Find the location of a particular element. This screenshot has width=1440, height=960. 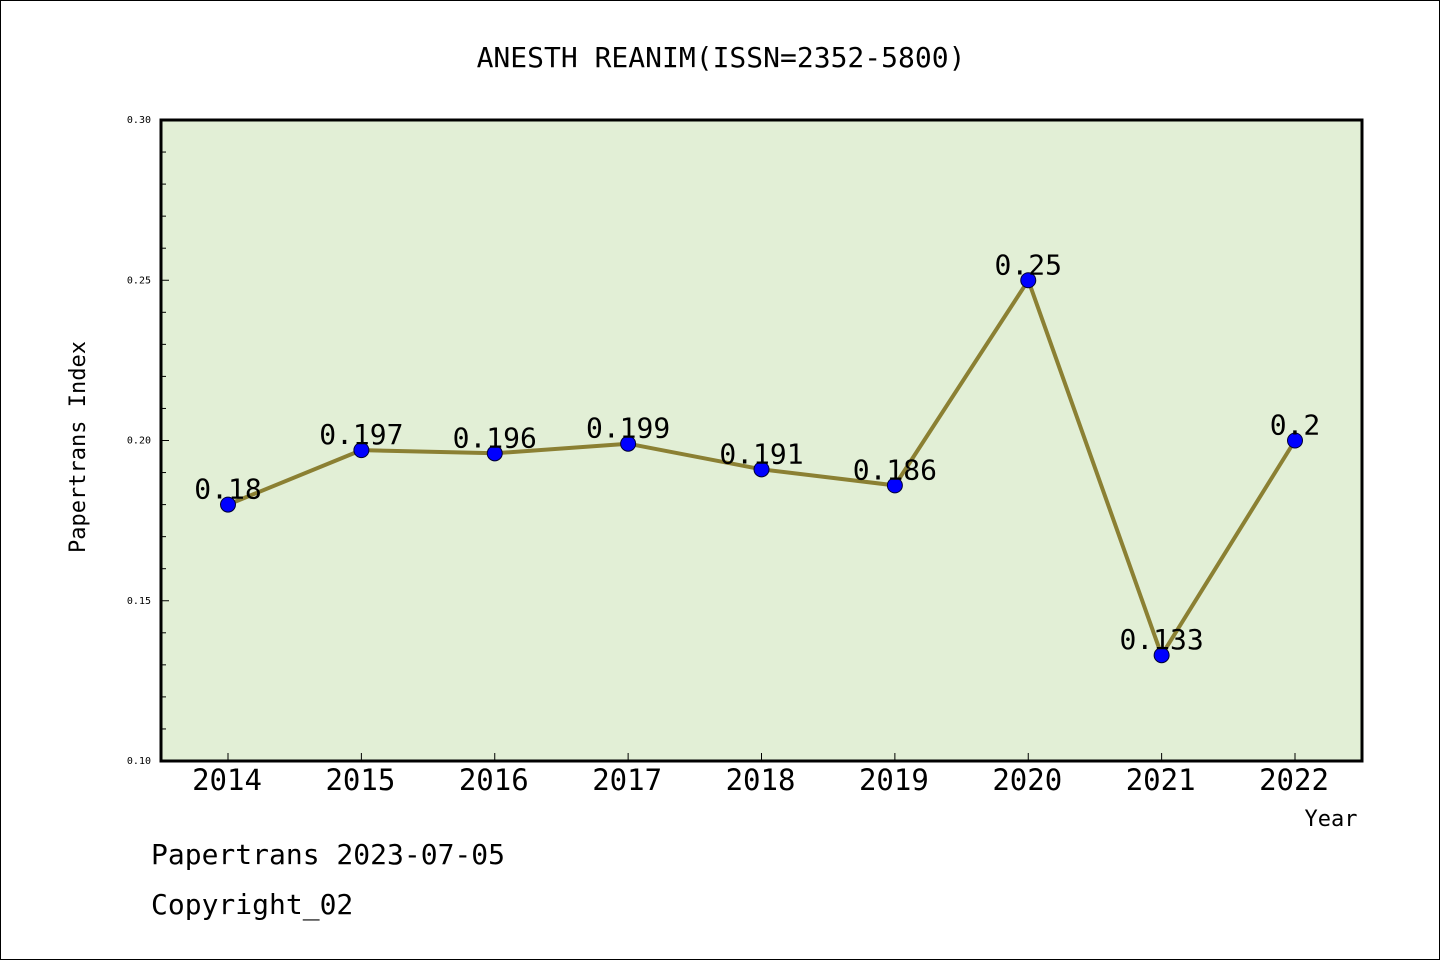

y-tick-label: 0.10 is located at coordinates (139, 761).